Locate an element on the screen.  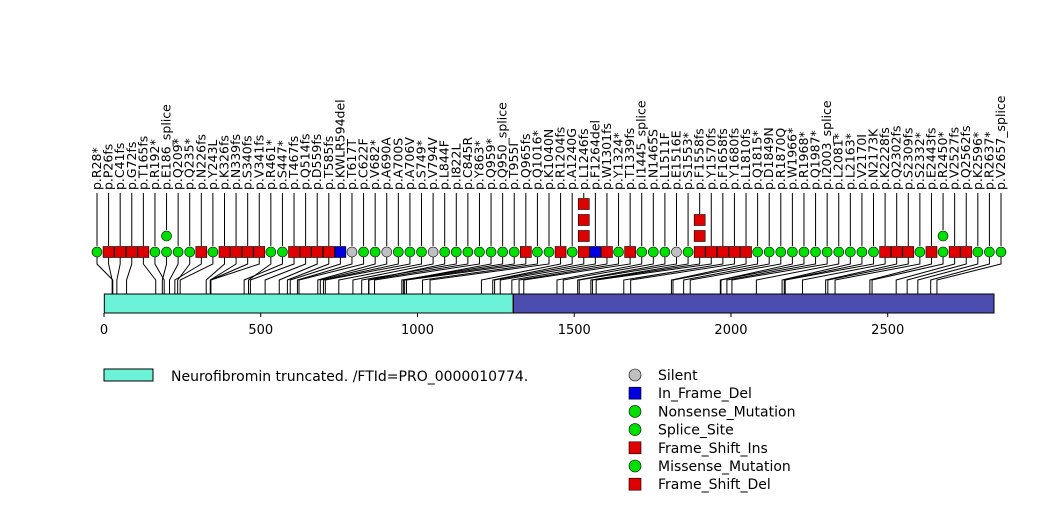
mutation-label: p.C845R is located at coordinates (467, 163).